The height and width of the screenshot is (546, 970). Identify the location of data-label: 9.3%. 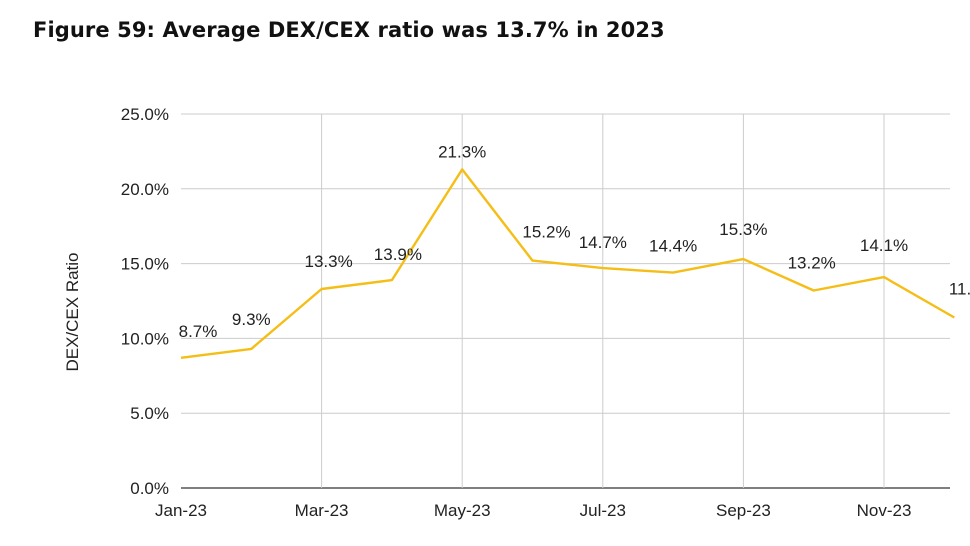
(251, 319).